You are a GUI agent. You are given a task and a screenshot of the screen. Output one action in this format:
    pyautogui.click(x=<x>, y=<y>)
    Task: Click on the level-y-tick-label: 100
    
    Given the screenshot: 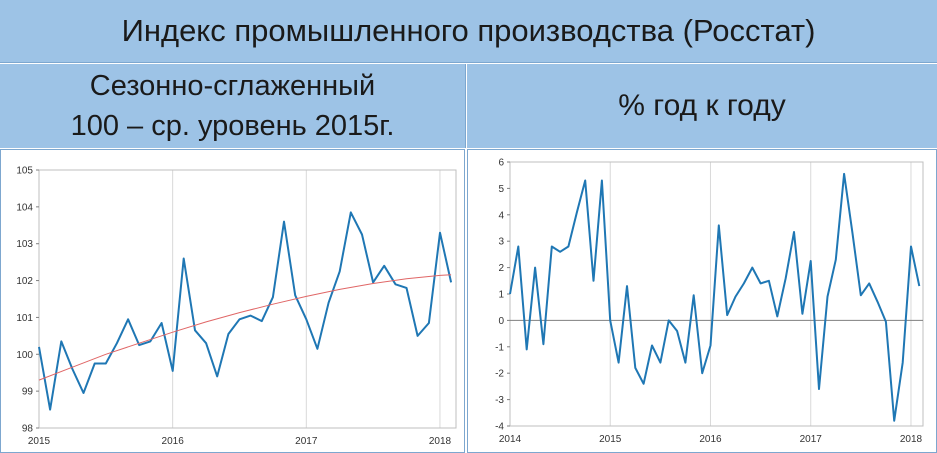 What is the action you would take?
    pyautogui.click(x=24, y=355)
    